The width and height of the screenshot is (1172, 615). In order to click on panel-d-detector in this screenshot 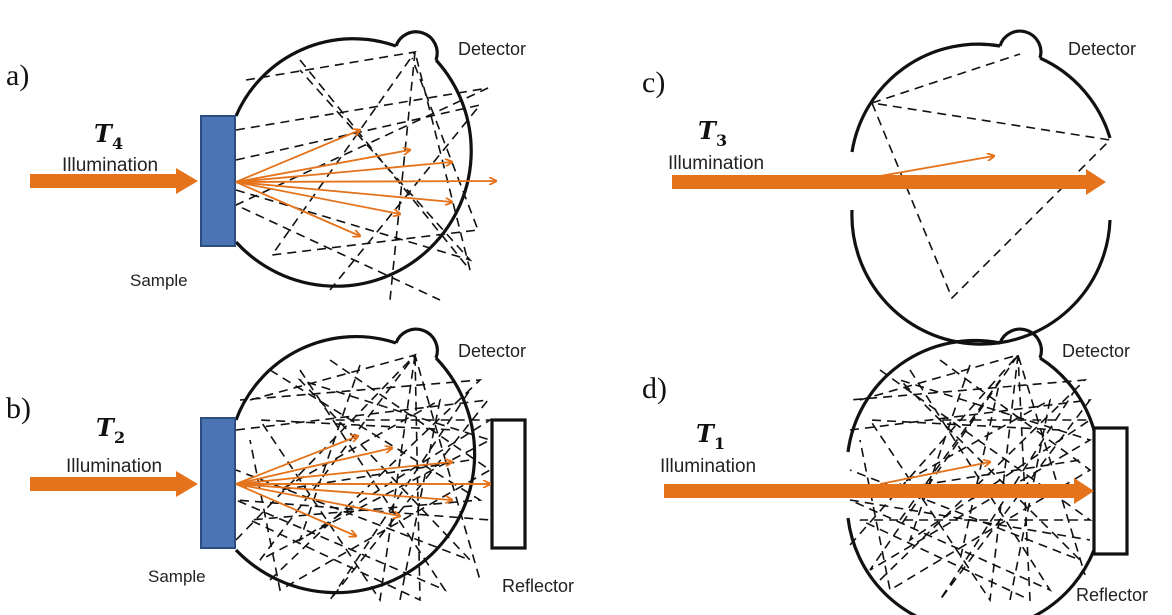, I will do `click(1020, 343)`.